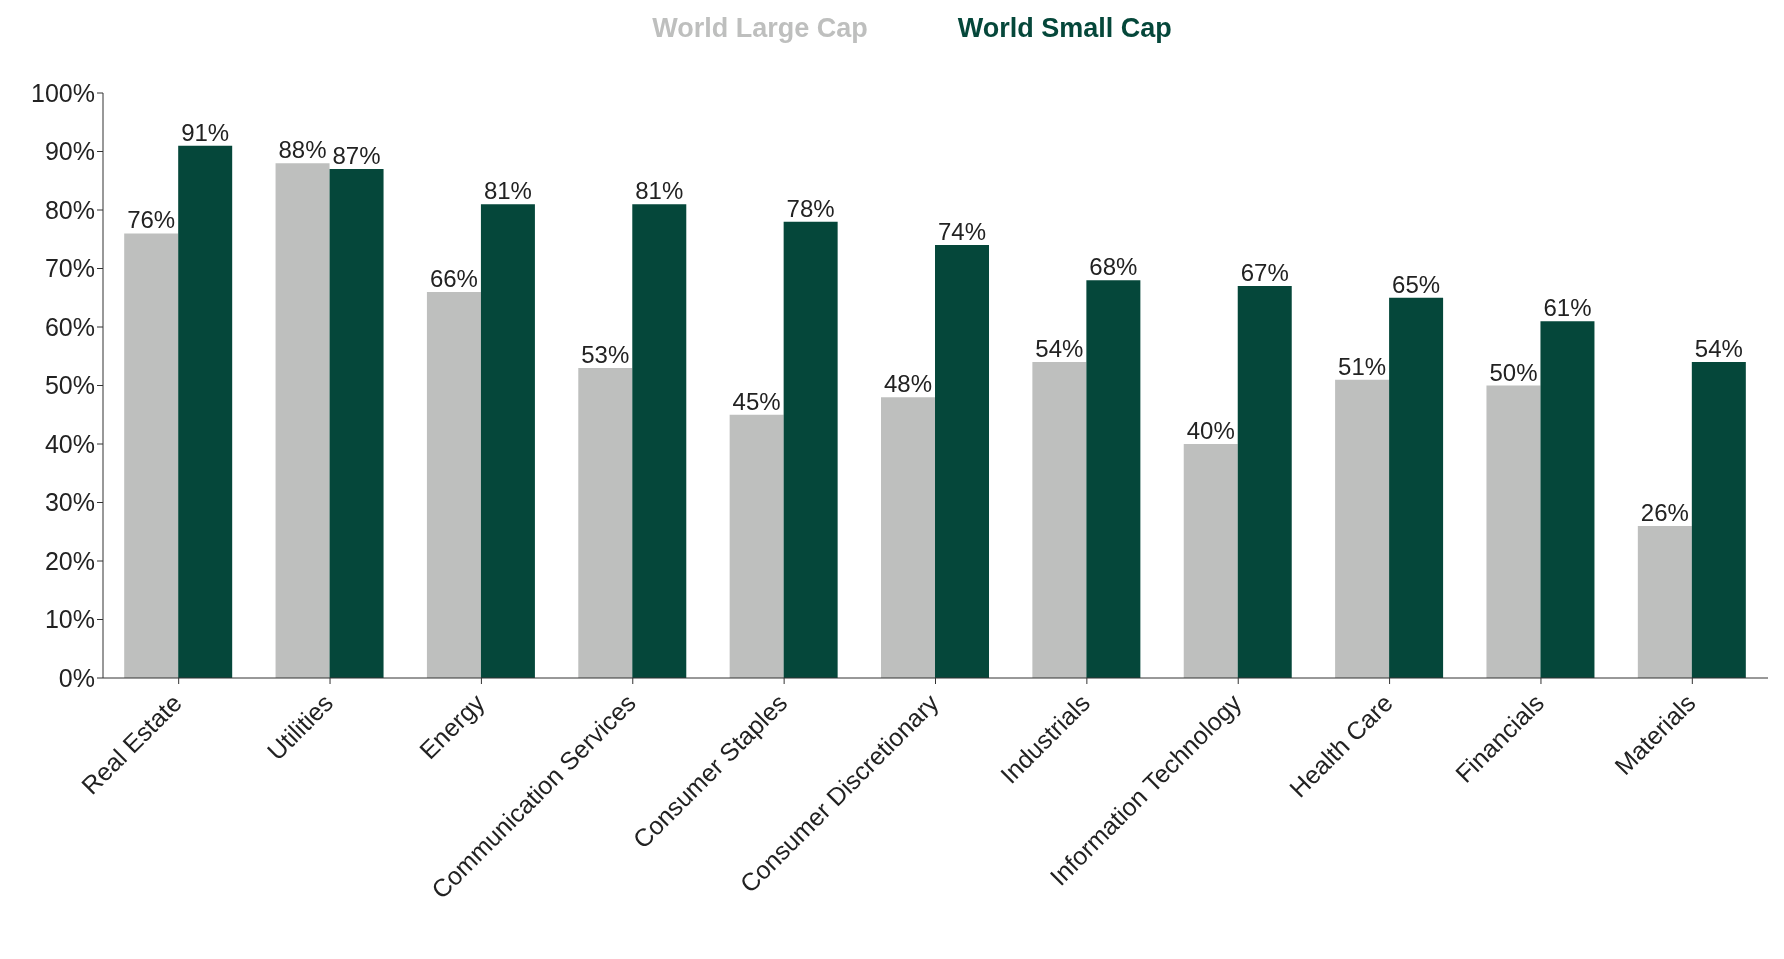 The image size is (1784, 959). I want to click on y-tick-label: 50%, so click(69, 385).